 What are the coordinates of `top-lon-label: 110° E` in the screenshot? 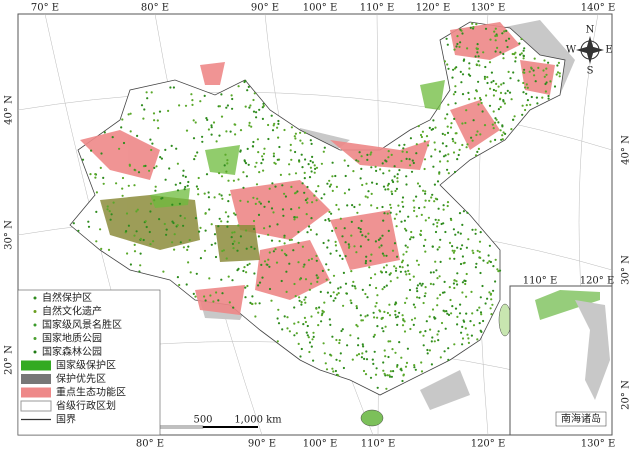 It's located at (377, 8).